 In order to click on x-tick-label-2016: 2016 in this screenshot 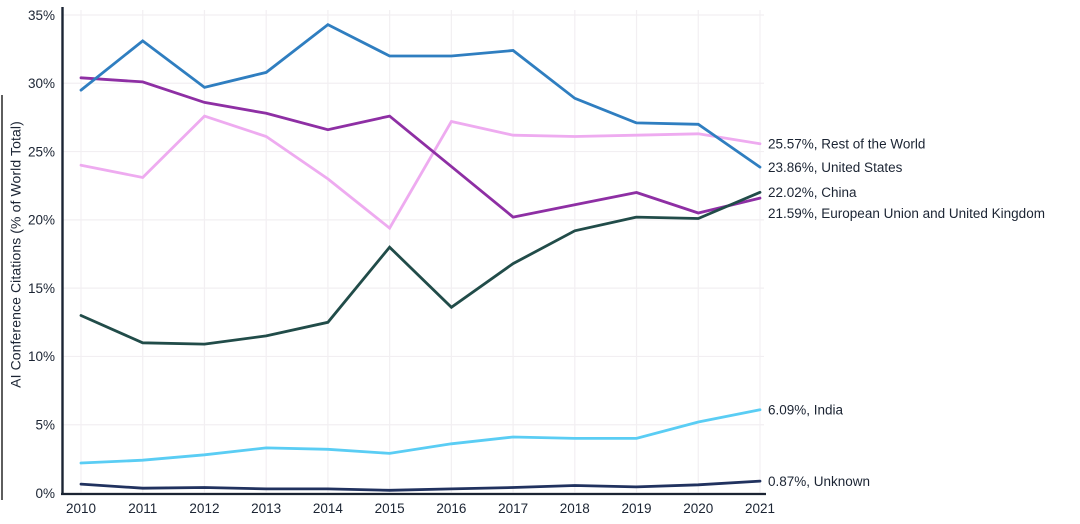, I will do `click(451, 508)`.